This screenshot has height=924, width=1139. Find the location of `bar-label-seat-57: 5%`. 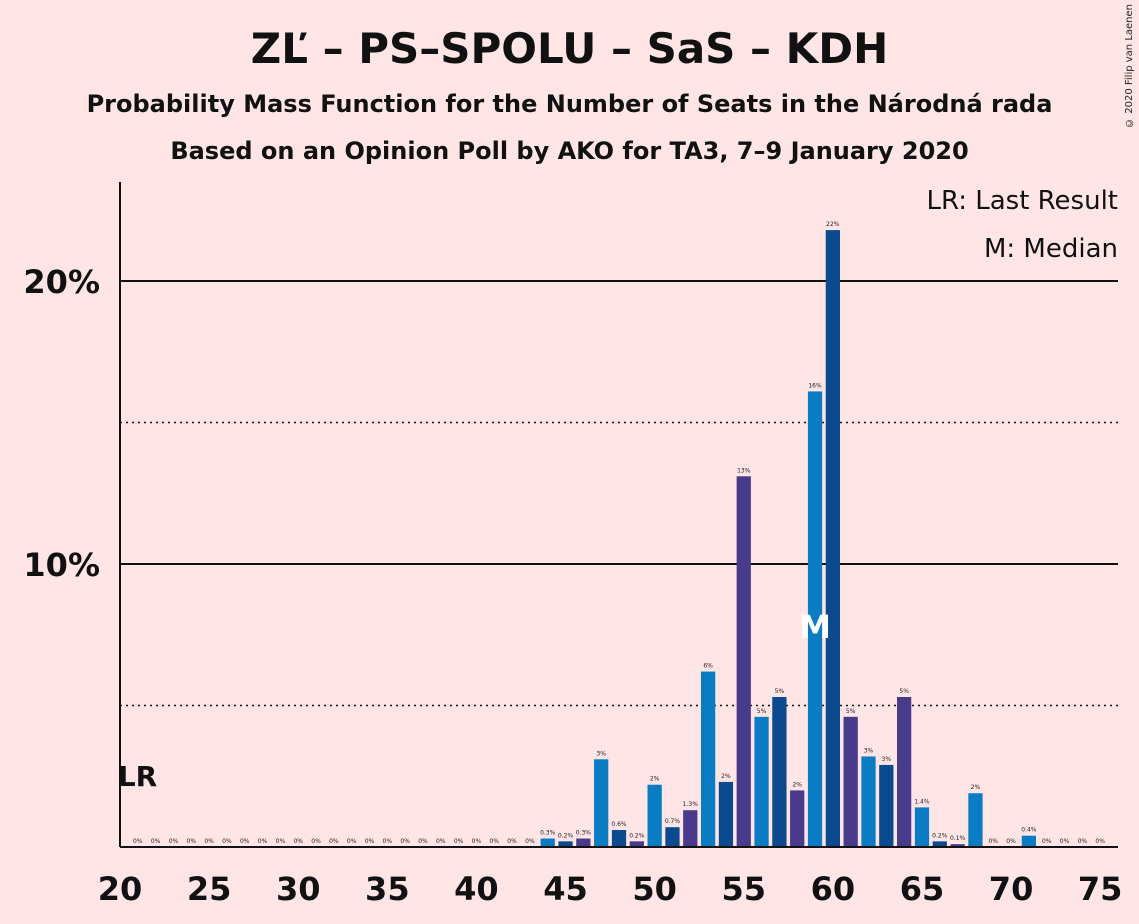

bar-label-seat-57: 5% is located at coordinates (780, 691).